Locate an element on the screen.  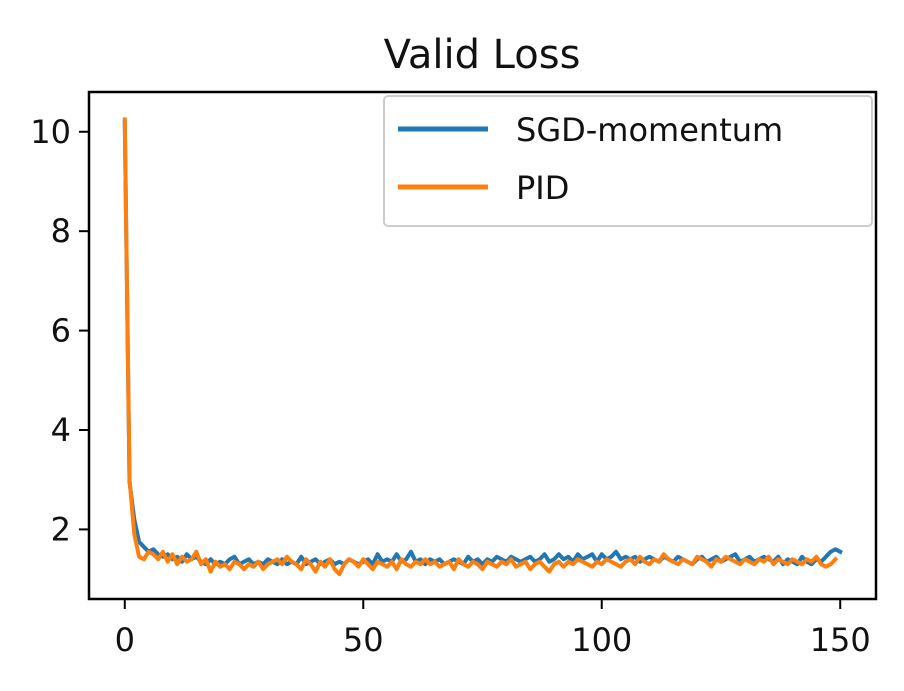
y-tick-label: 8 is located at coordinates (61, 231).